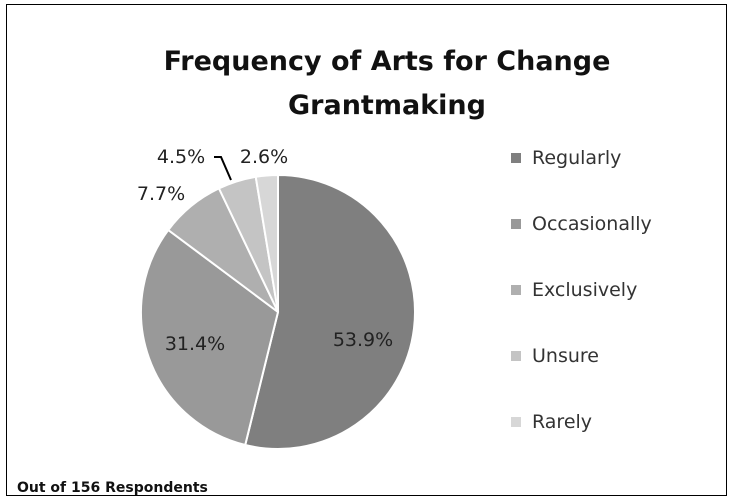 The width and height of the screenshot is (734, 501). What do you see at coordinates (585, 290) in the screenshot?
I see `legend-label: Exclusively` at bounding box center [585, 290].